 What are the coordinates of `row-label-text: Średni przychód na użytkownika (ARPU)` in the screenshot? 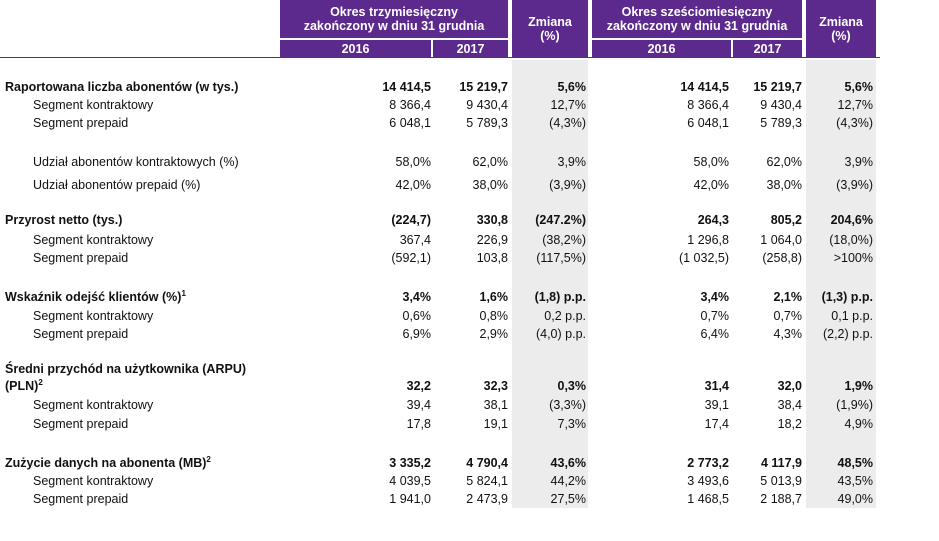 It's located at (126, 369).